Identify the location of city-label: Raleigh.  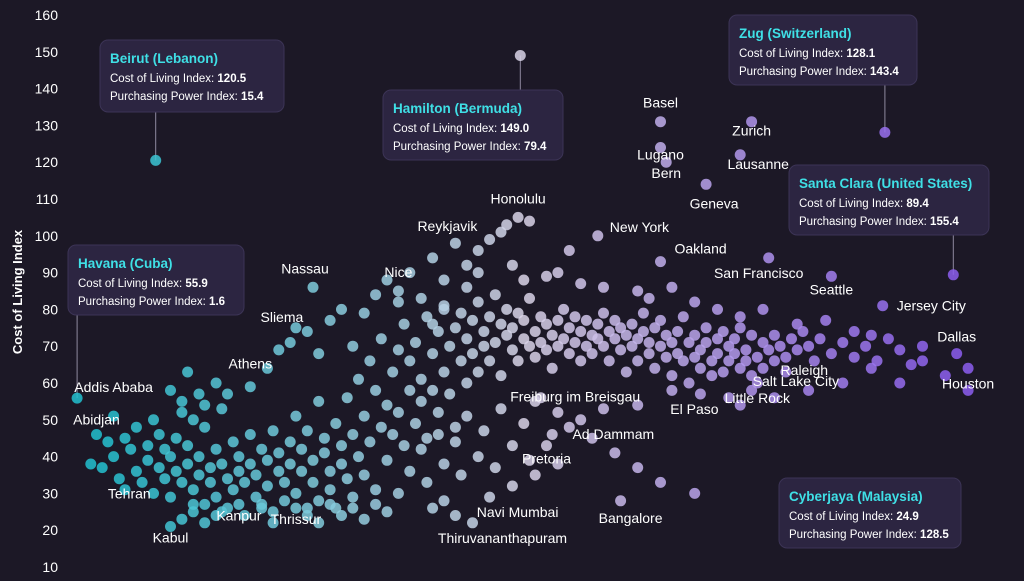
(804, 370).